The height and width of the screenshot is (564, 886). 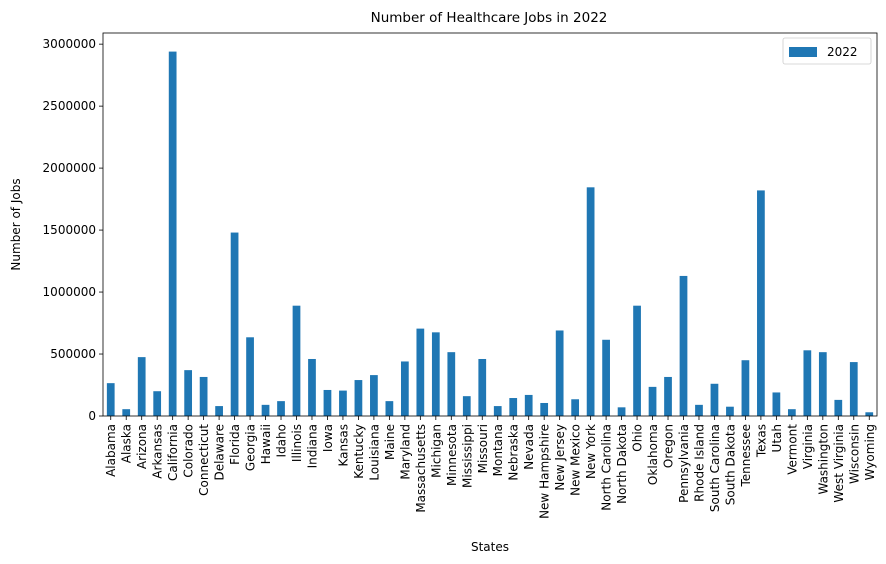 I want to click on x-tick-label: Kentucky, so click(x=359, y=451).